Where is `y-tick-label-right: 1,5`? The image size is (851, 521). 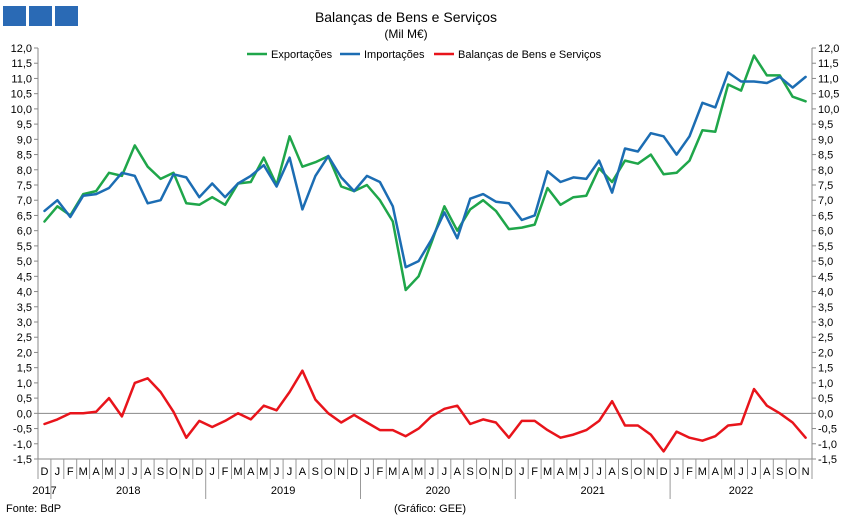
y-tick-label-right: 1,5 is located at coordinates (825, 369).